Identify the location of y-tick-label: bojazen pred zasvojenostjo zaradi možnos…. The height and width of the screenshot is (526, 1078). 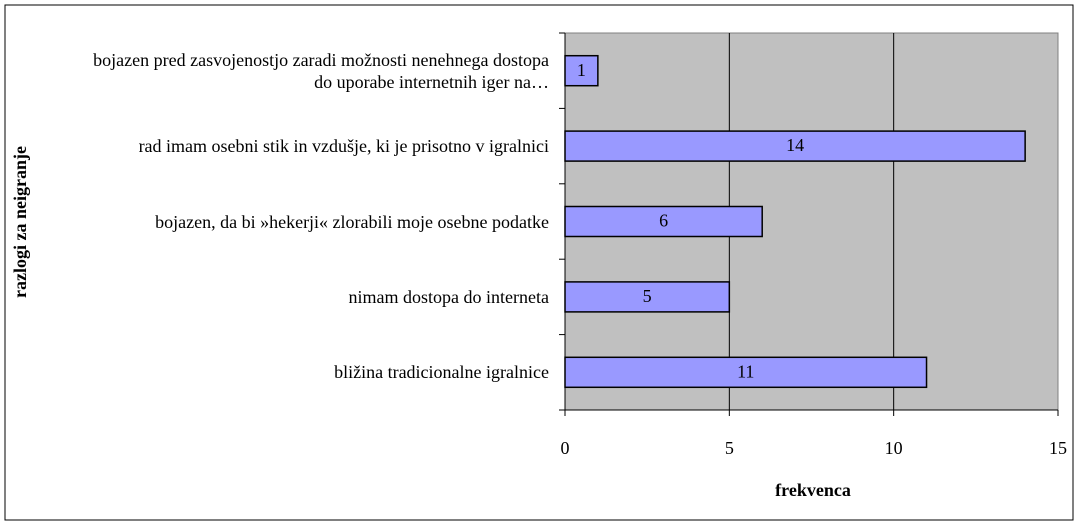
(321, 70).